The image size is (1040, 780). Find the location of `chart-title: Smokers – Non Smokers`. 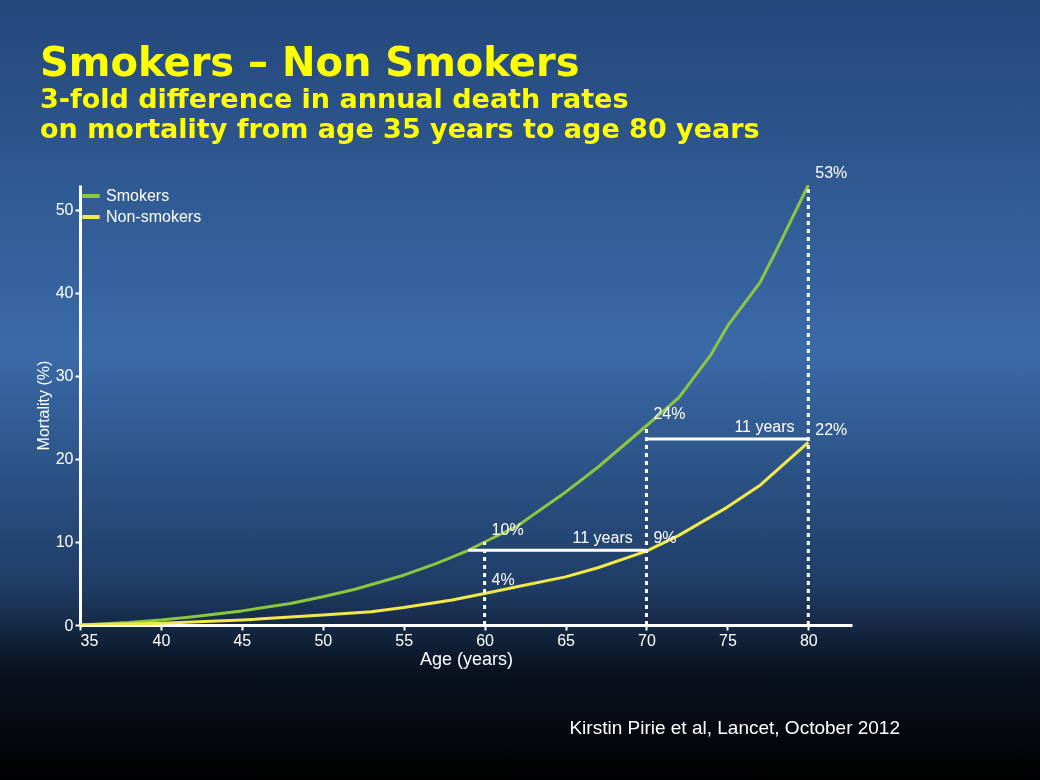

chart-title: Smokers – Non Smokers is located at coordinates (310, 62).